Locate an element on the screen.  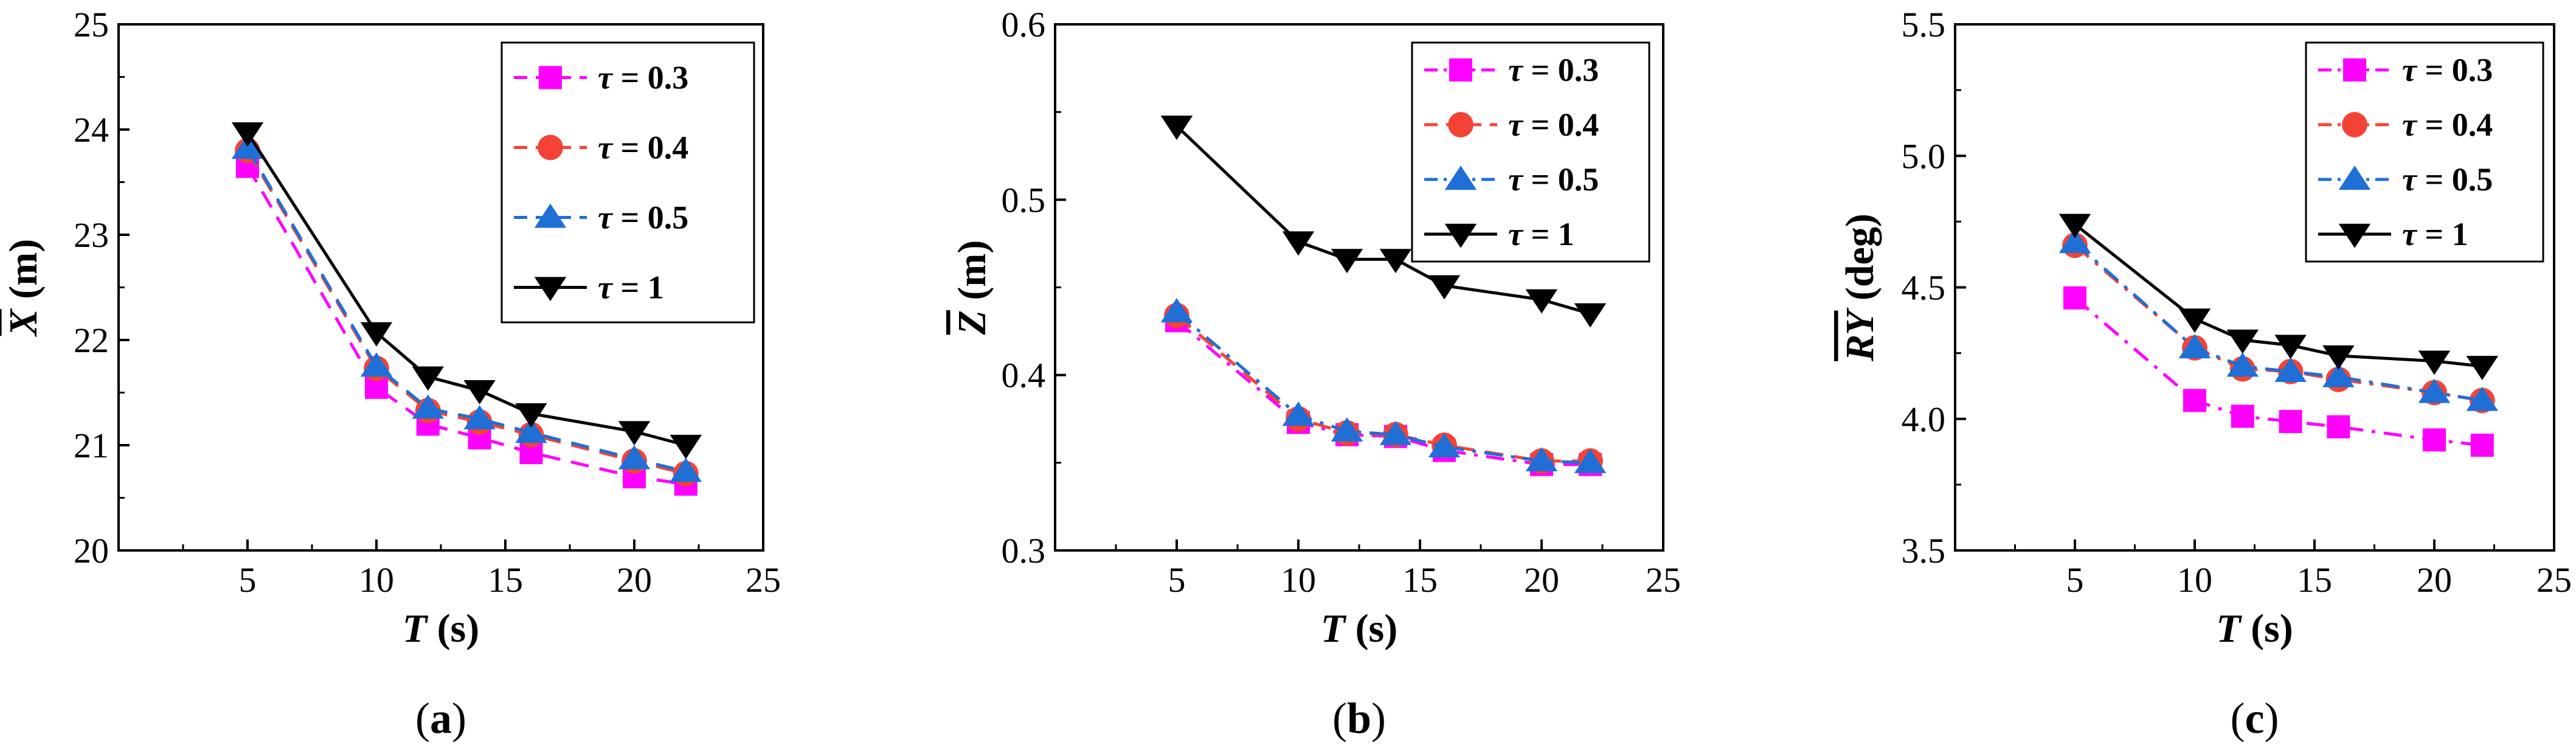
y-tick-label: 0.5 is located at coordinates (1024, 200).